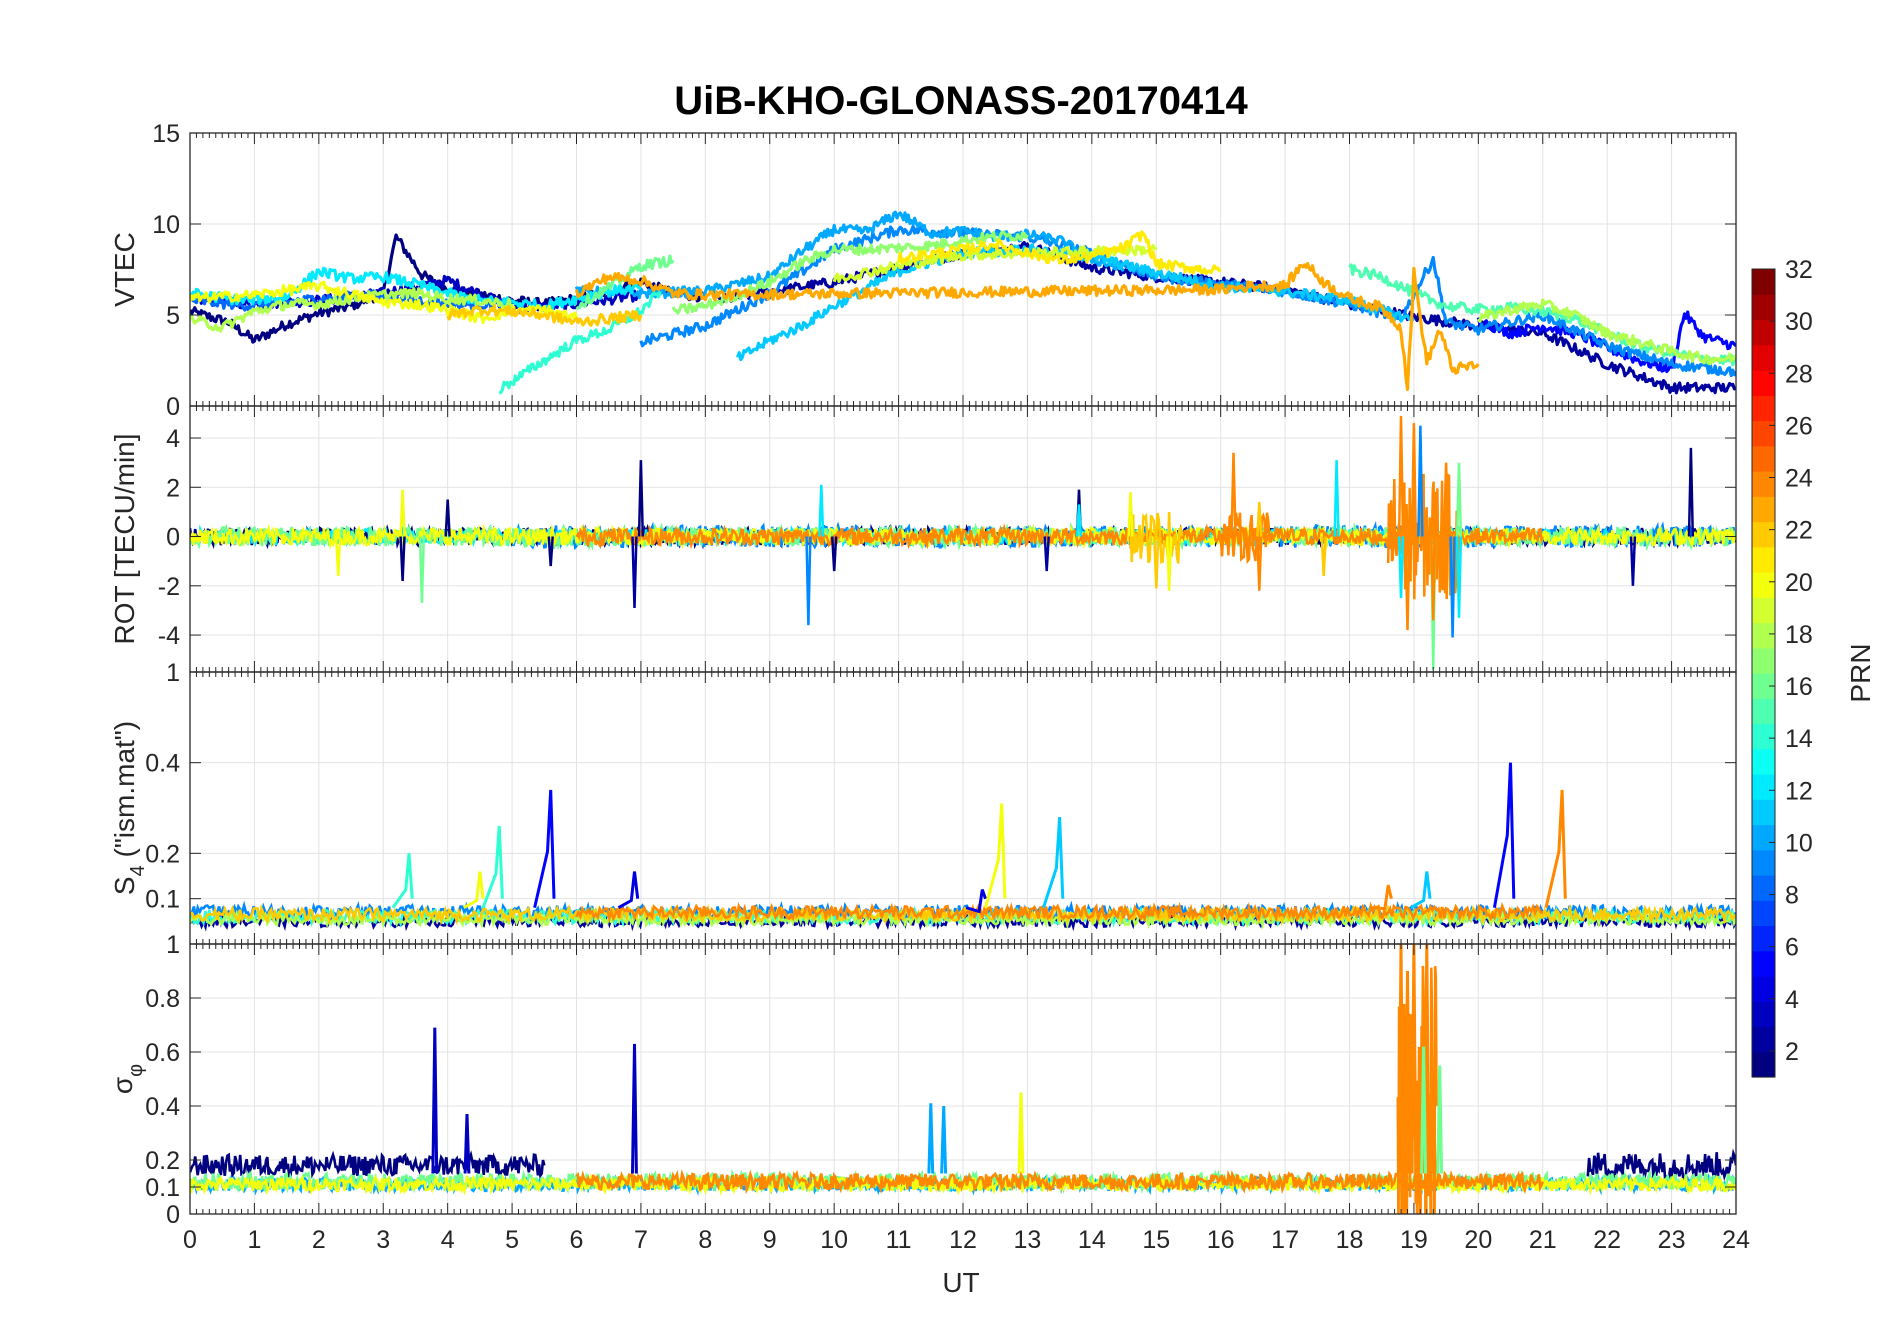  What do you see at coordinates (960, 1282) in the screenshot?
I see `x-axis-label: UT` at bounding box center [960, 1282].